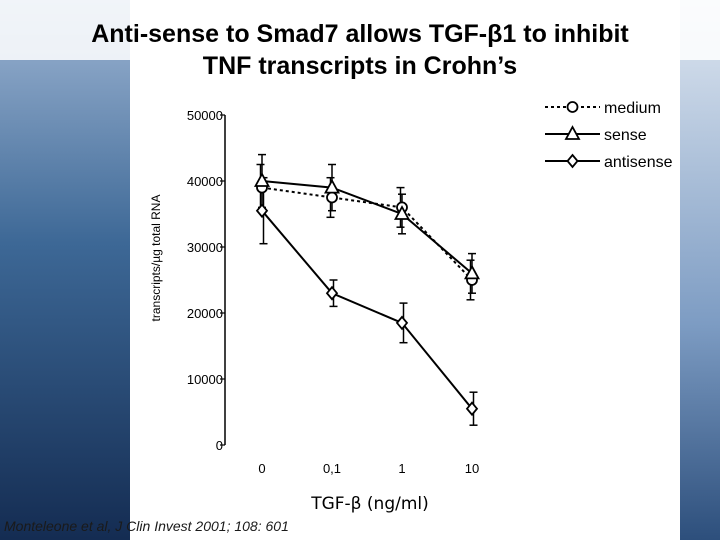 The image size is (720, 540). I want to click on right-gradient-panel, so click(700, 270).